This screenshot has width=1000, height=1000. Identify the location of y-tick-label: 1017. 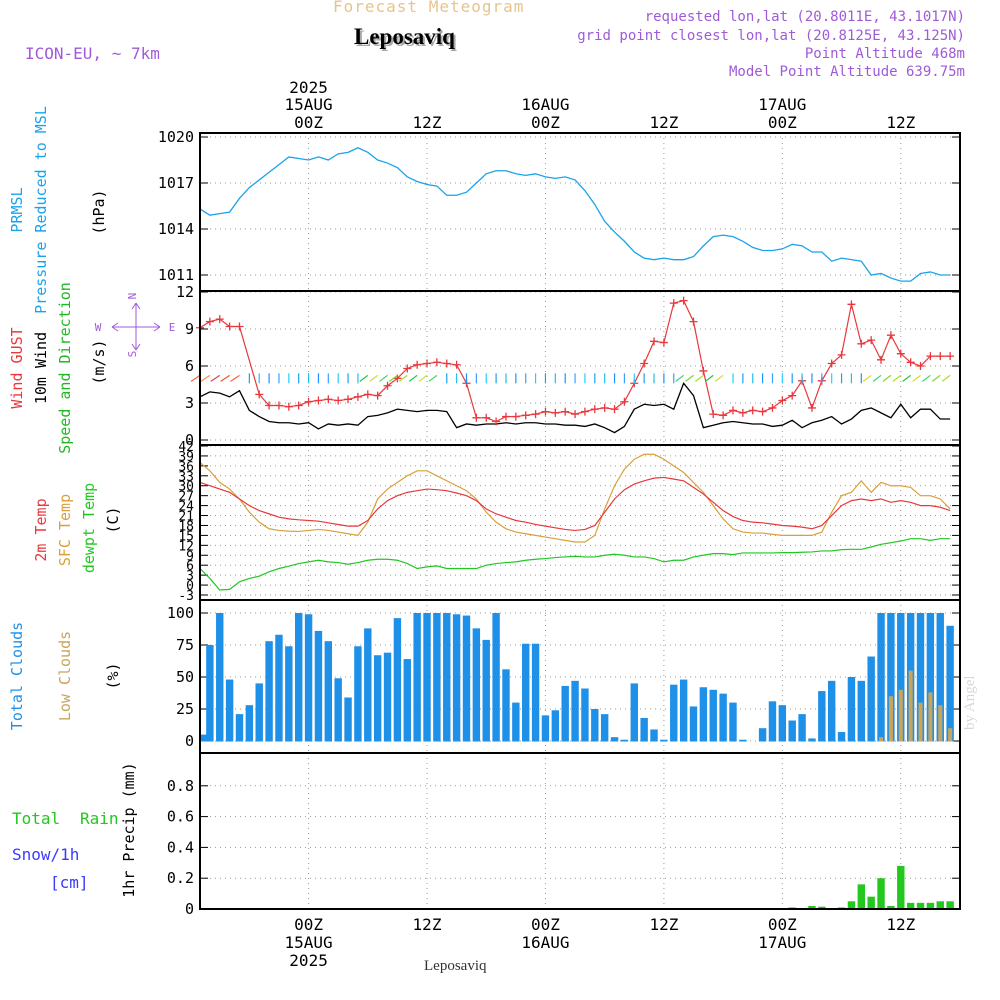
(176, 183).